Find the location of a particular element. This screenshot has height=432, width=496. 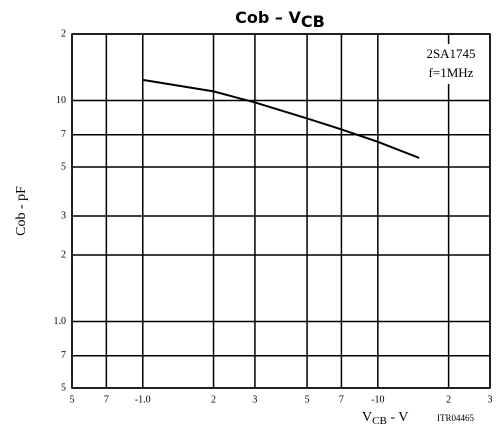

x-axis-label: VCB - V is located at coordinates (385, 418).